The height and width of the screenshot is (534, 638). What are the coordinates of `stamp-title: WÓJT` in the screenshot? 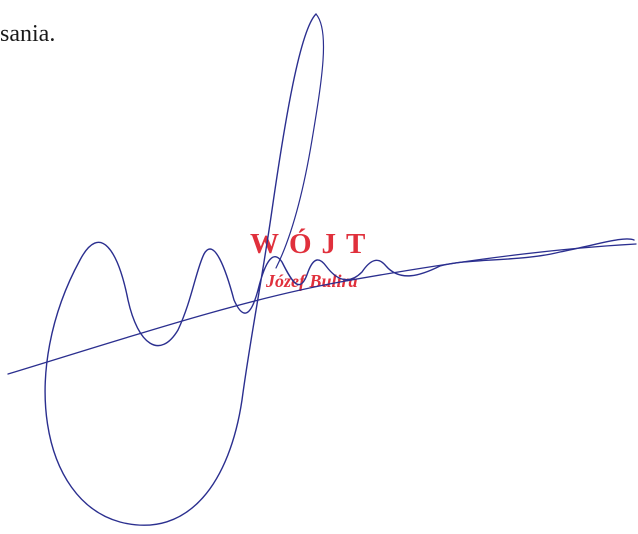 It's located at (312, 244).